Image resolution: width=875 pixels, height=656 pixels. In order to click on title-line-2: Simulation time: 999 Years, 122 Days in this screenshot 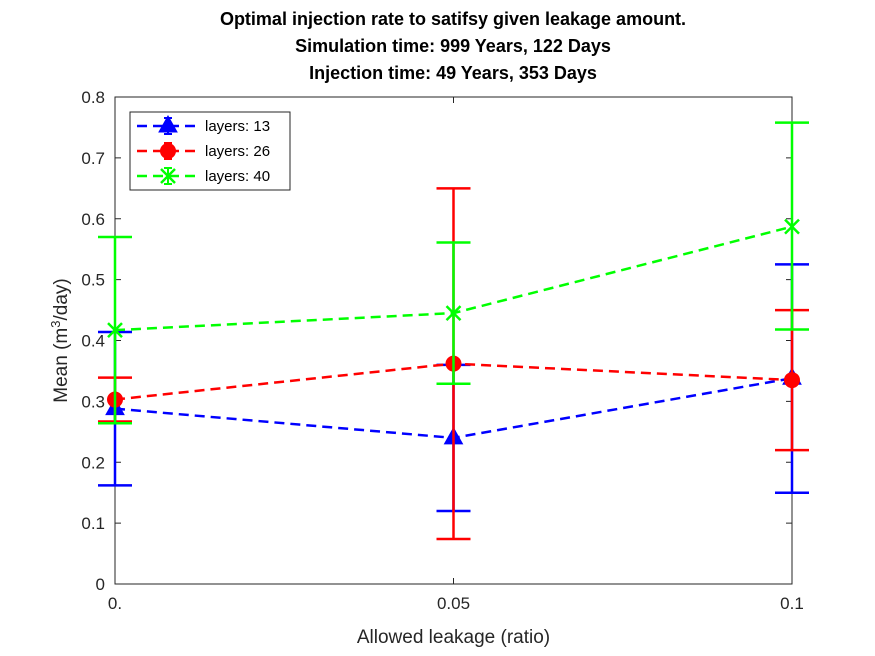, I will do `click(453, 46)`.